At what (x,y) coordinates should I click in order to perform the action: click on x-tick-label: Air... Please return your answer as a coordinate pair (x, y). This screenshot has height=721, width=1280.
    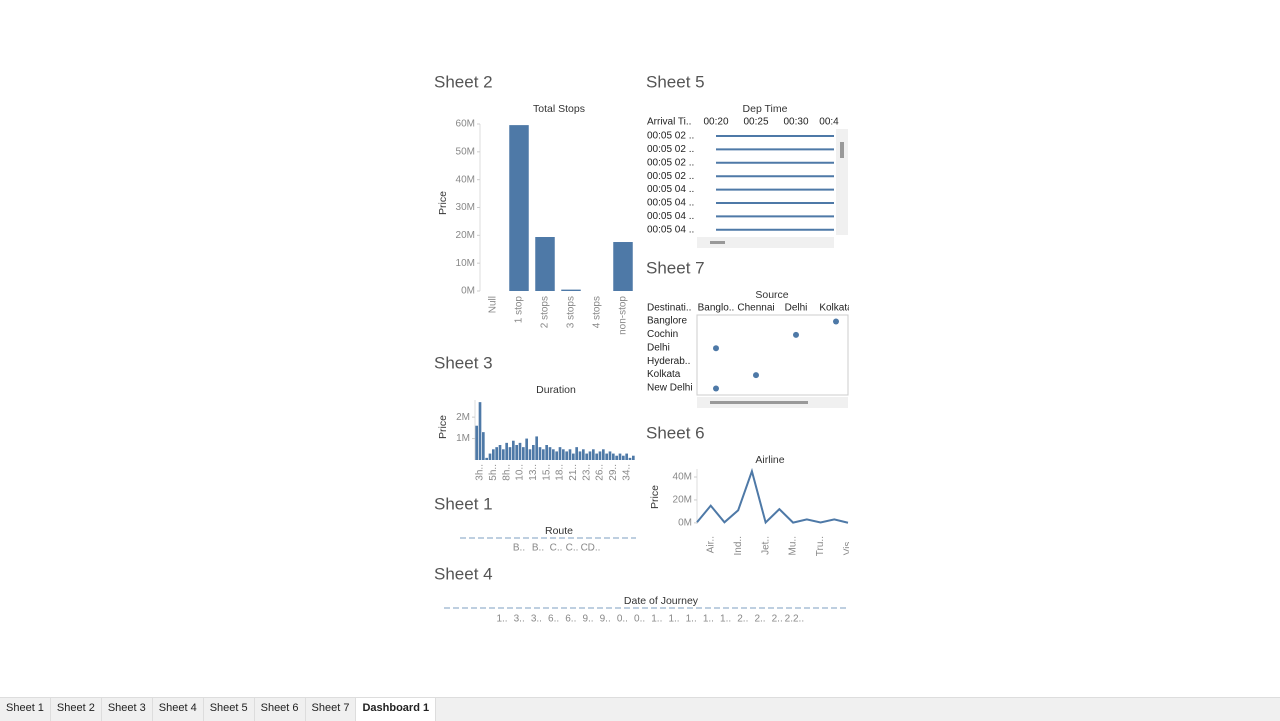
    Looking at the image, I should click on (710, 544).